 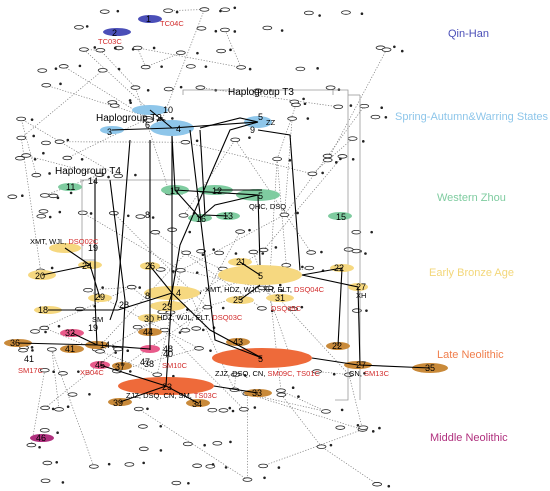 What do you see at coordinates (105, 345) in the screenshot?
I see `node-label-14b: 14` at bounding box center [105, 345].